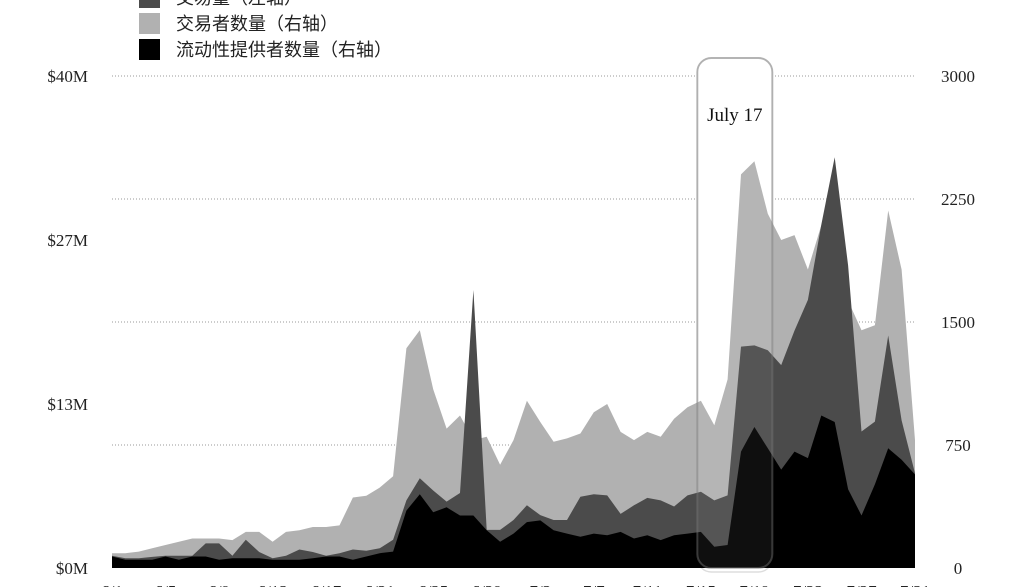 The width and height of the screenshot is (1035, 587). I want to click on highlight-band-border, so click(735, 313).